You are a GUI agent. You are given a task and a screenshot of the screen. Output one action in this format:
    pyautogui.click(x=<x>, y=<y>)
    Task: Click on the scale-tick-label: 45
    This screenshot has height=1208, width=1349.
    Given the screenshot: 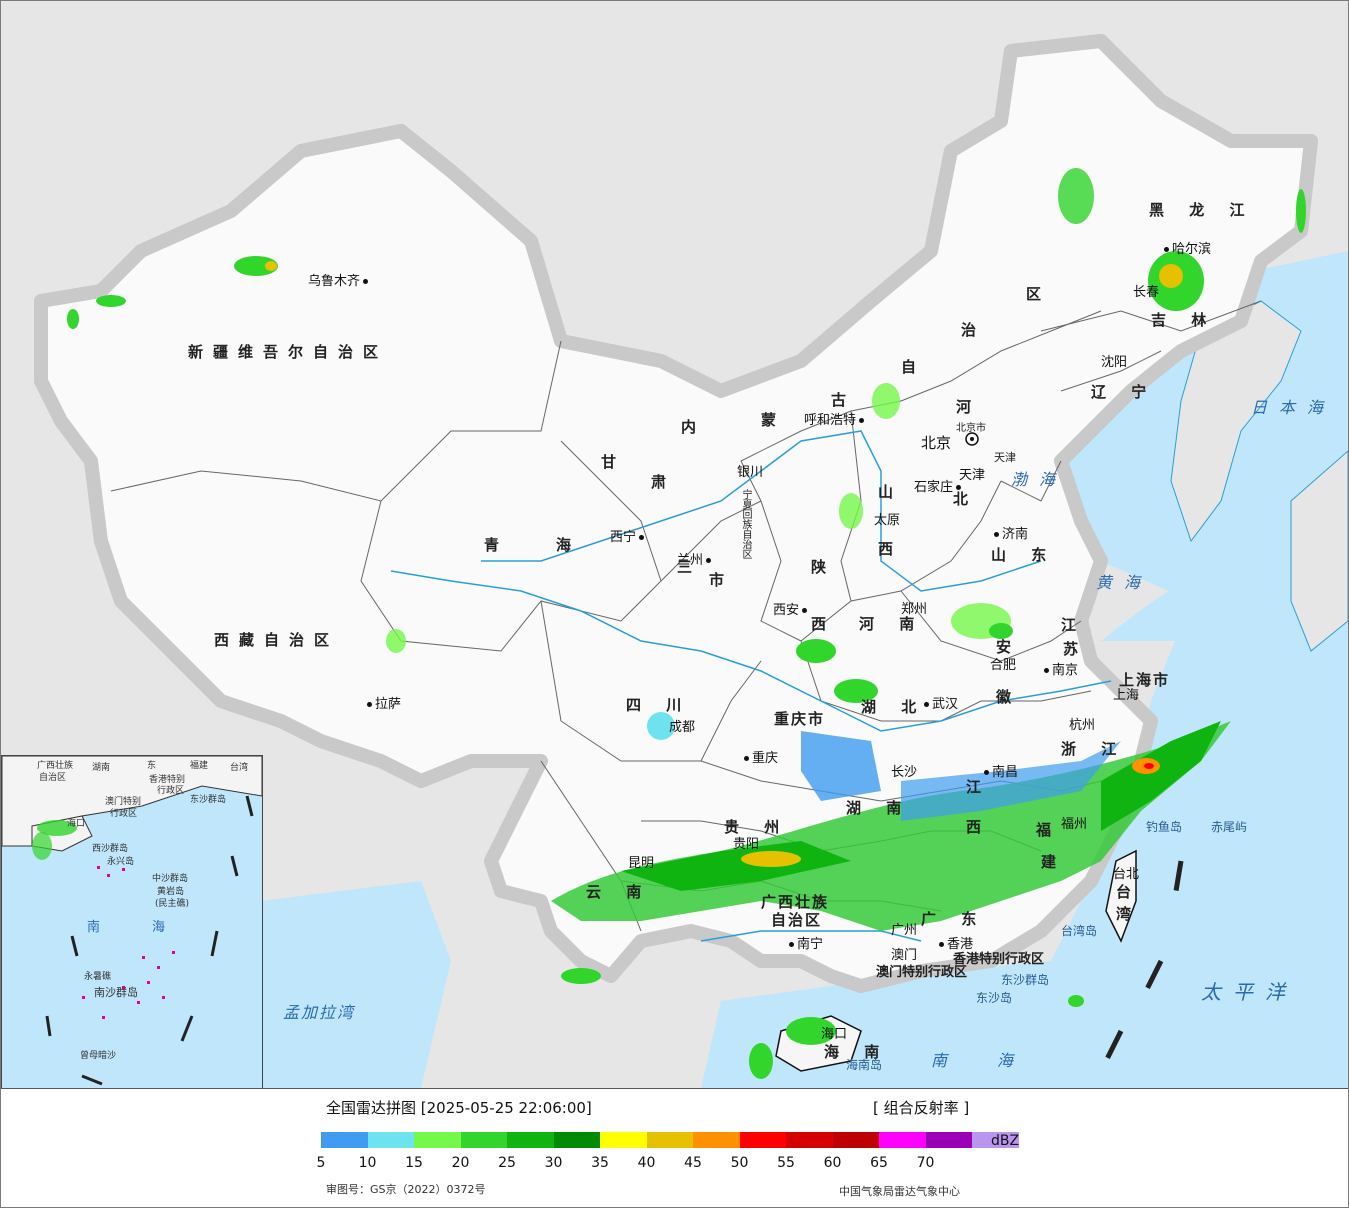 What is the action you would take?
    pyautogui.click(x=693, y=1163)
    